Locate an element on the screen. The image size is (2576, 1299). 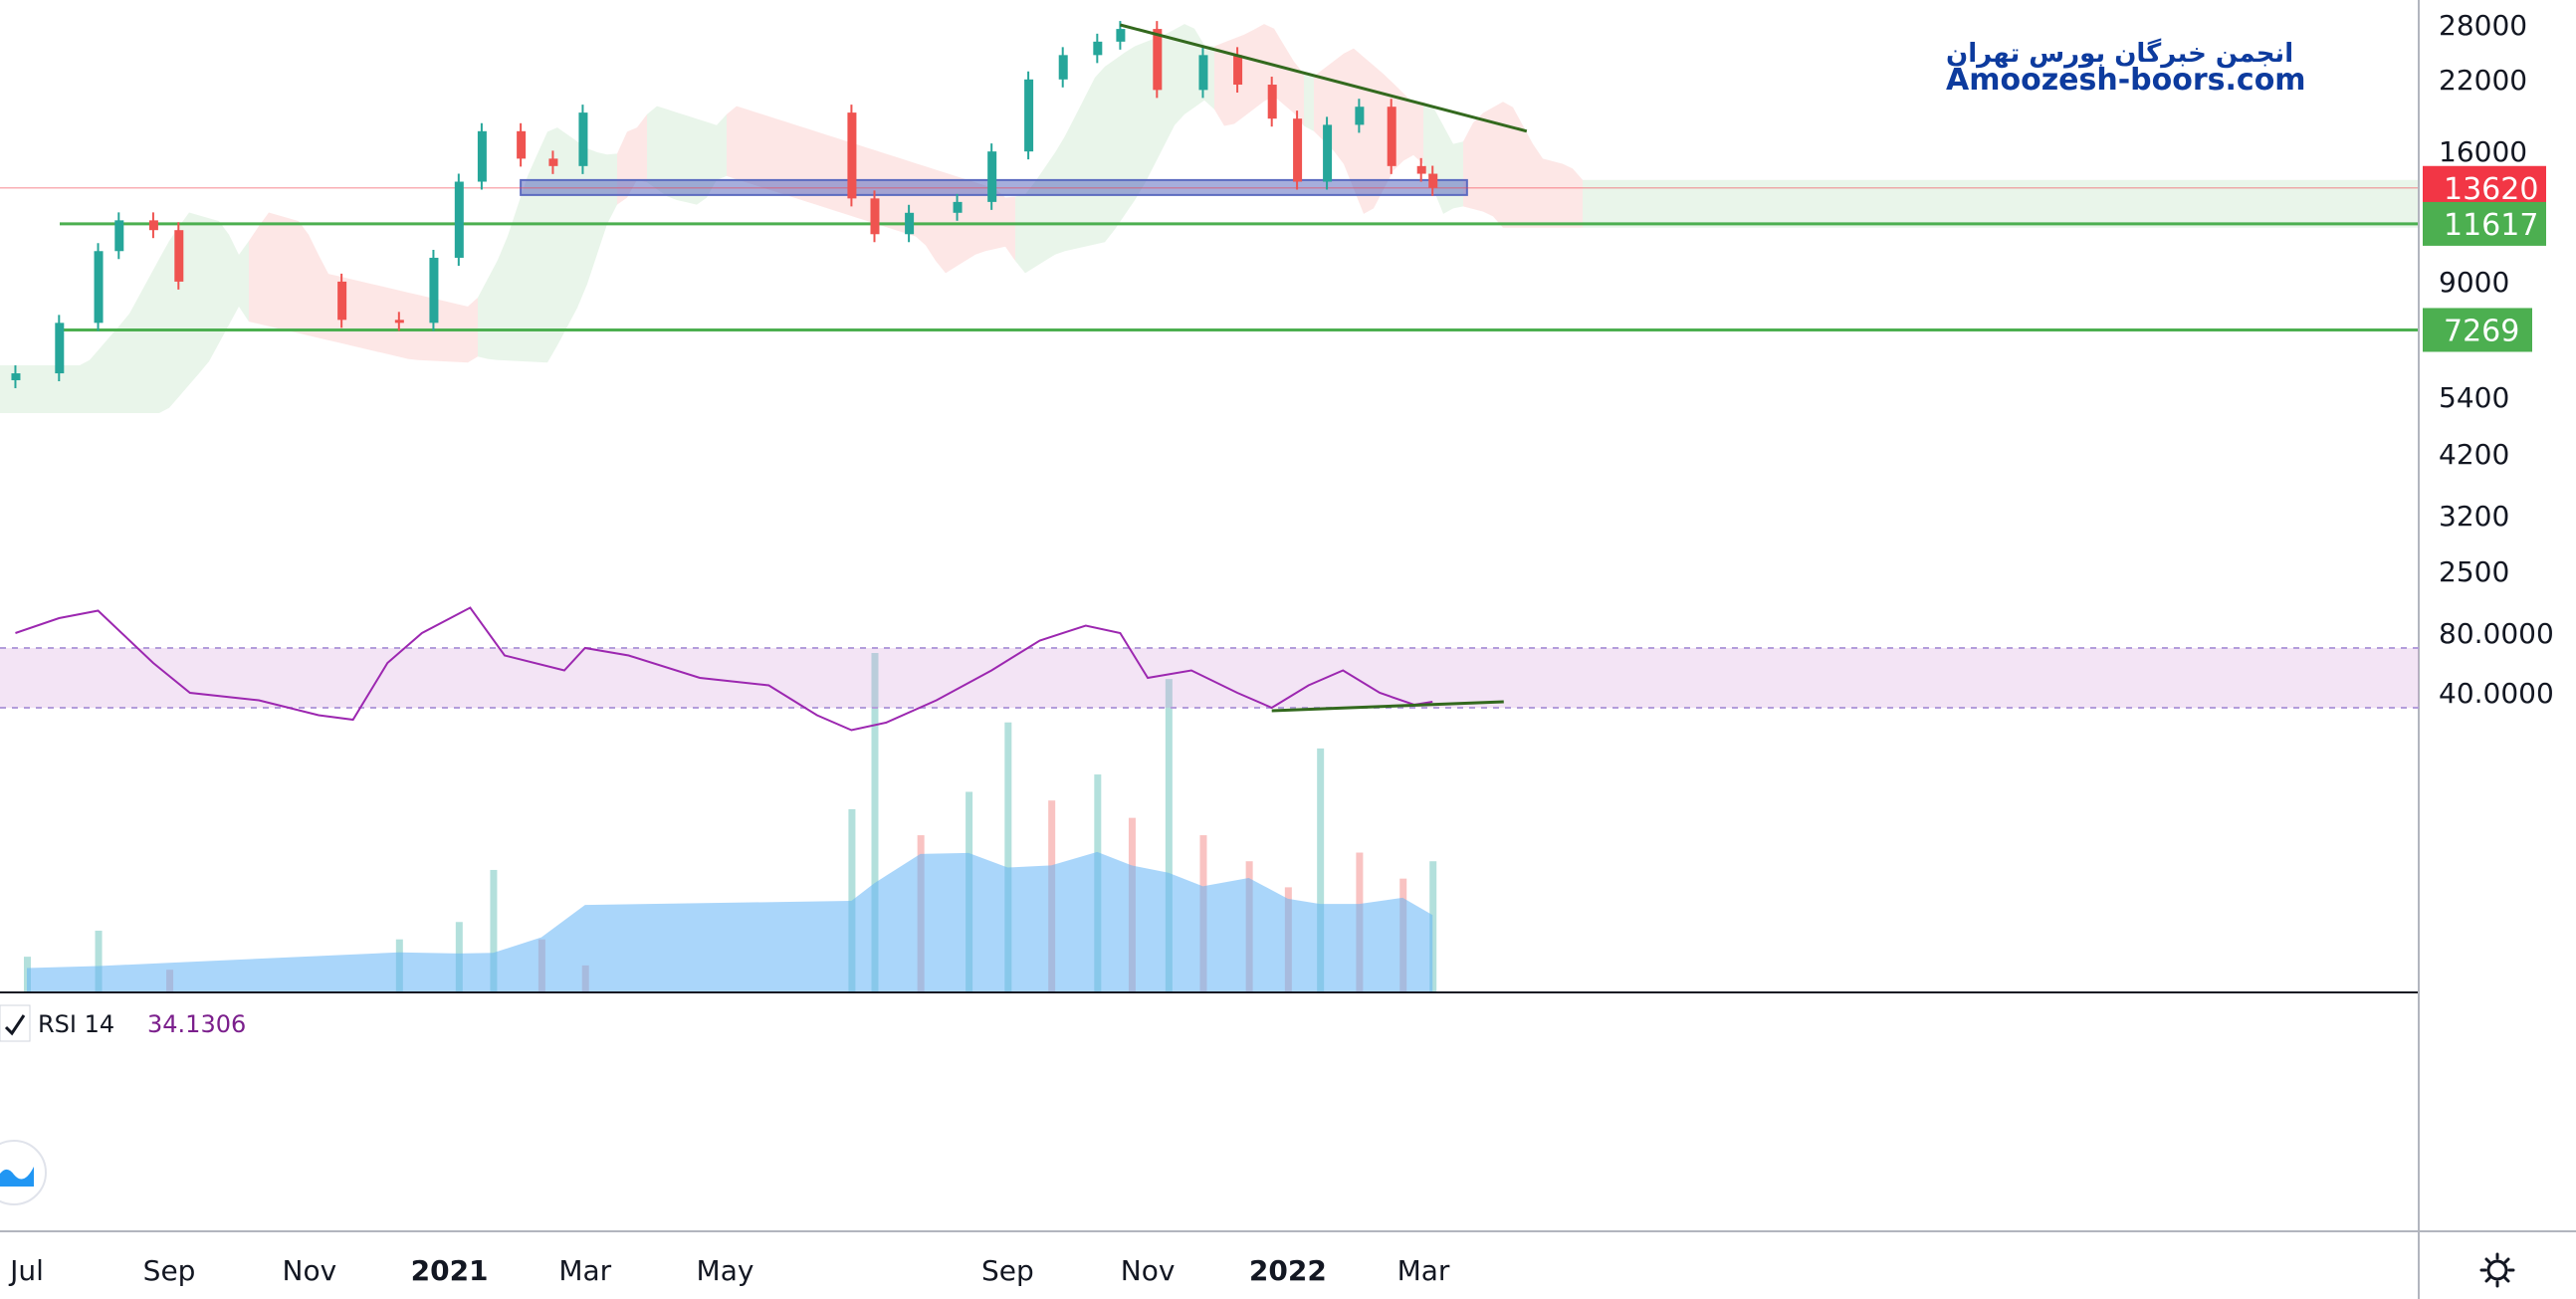
time-axis: Jul Sep Nov 2021 Mar May Sep Nov 2022 Mar is located at coordinates (729, 1270).